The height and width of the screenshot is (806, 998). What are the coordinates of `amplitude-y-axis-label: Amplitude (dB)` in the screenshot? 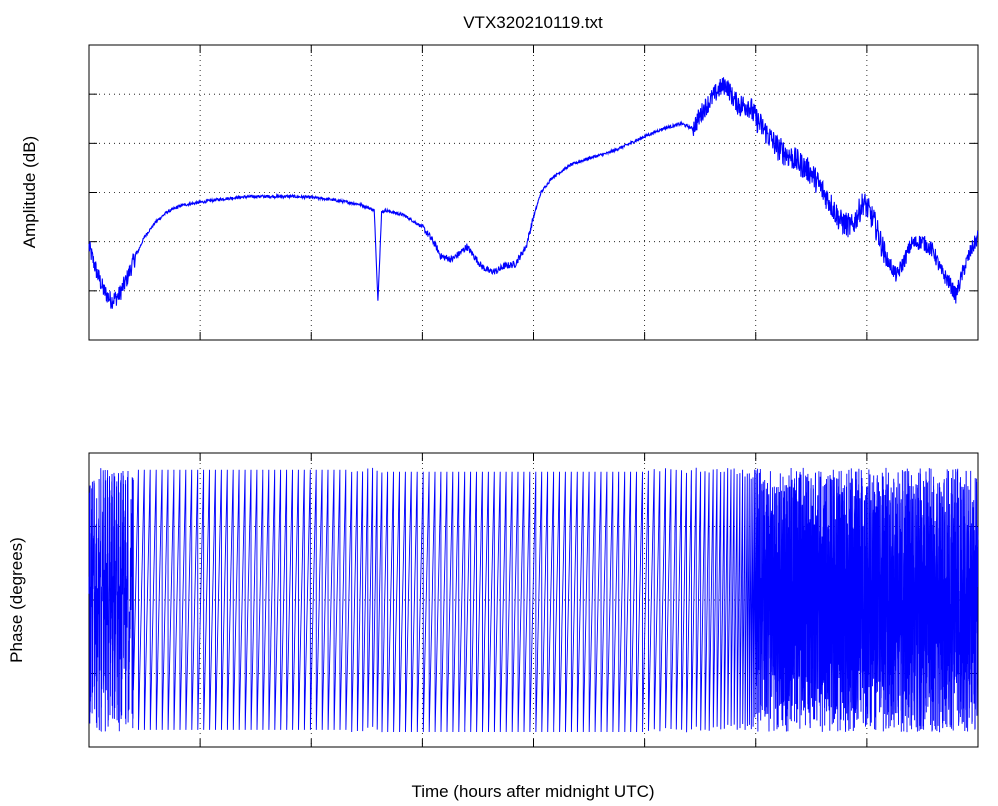 It's located at (29, 192).